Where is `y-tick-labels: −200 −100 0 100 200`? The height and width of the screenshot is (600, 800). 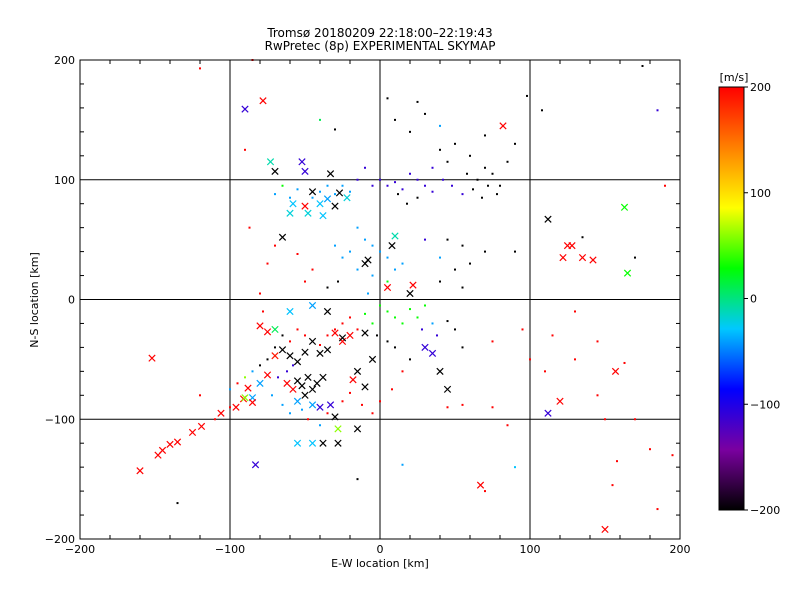 y-tick-labels: −200 −100 0 100 200 is located at coordinates (60, 300).